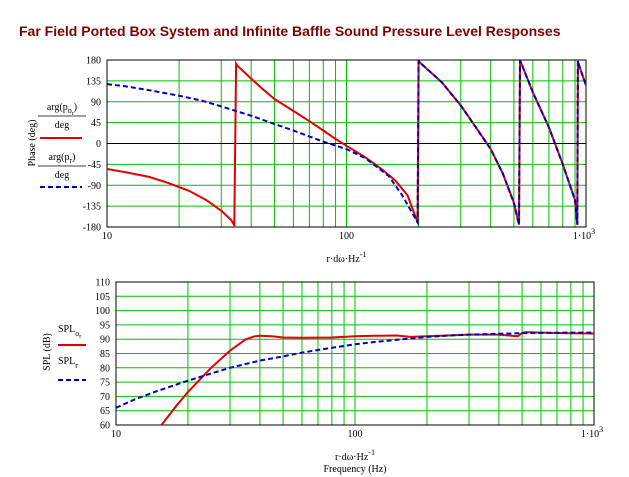  Describe the element at coordinates (105, 383) in the screenshot. I see `y-tick-label: 75` at that location.